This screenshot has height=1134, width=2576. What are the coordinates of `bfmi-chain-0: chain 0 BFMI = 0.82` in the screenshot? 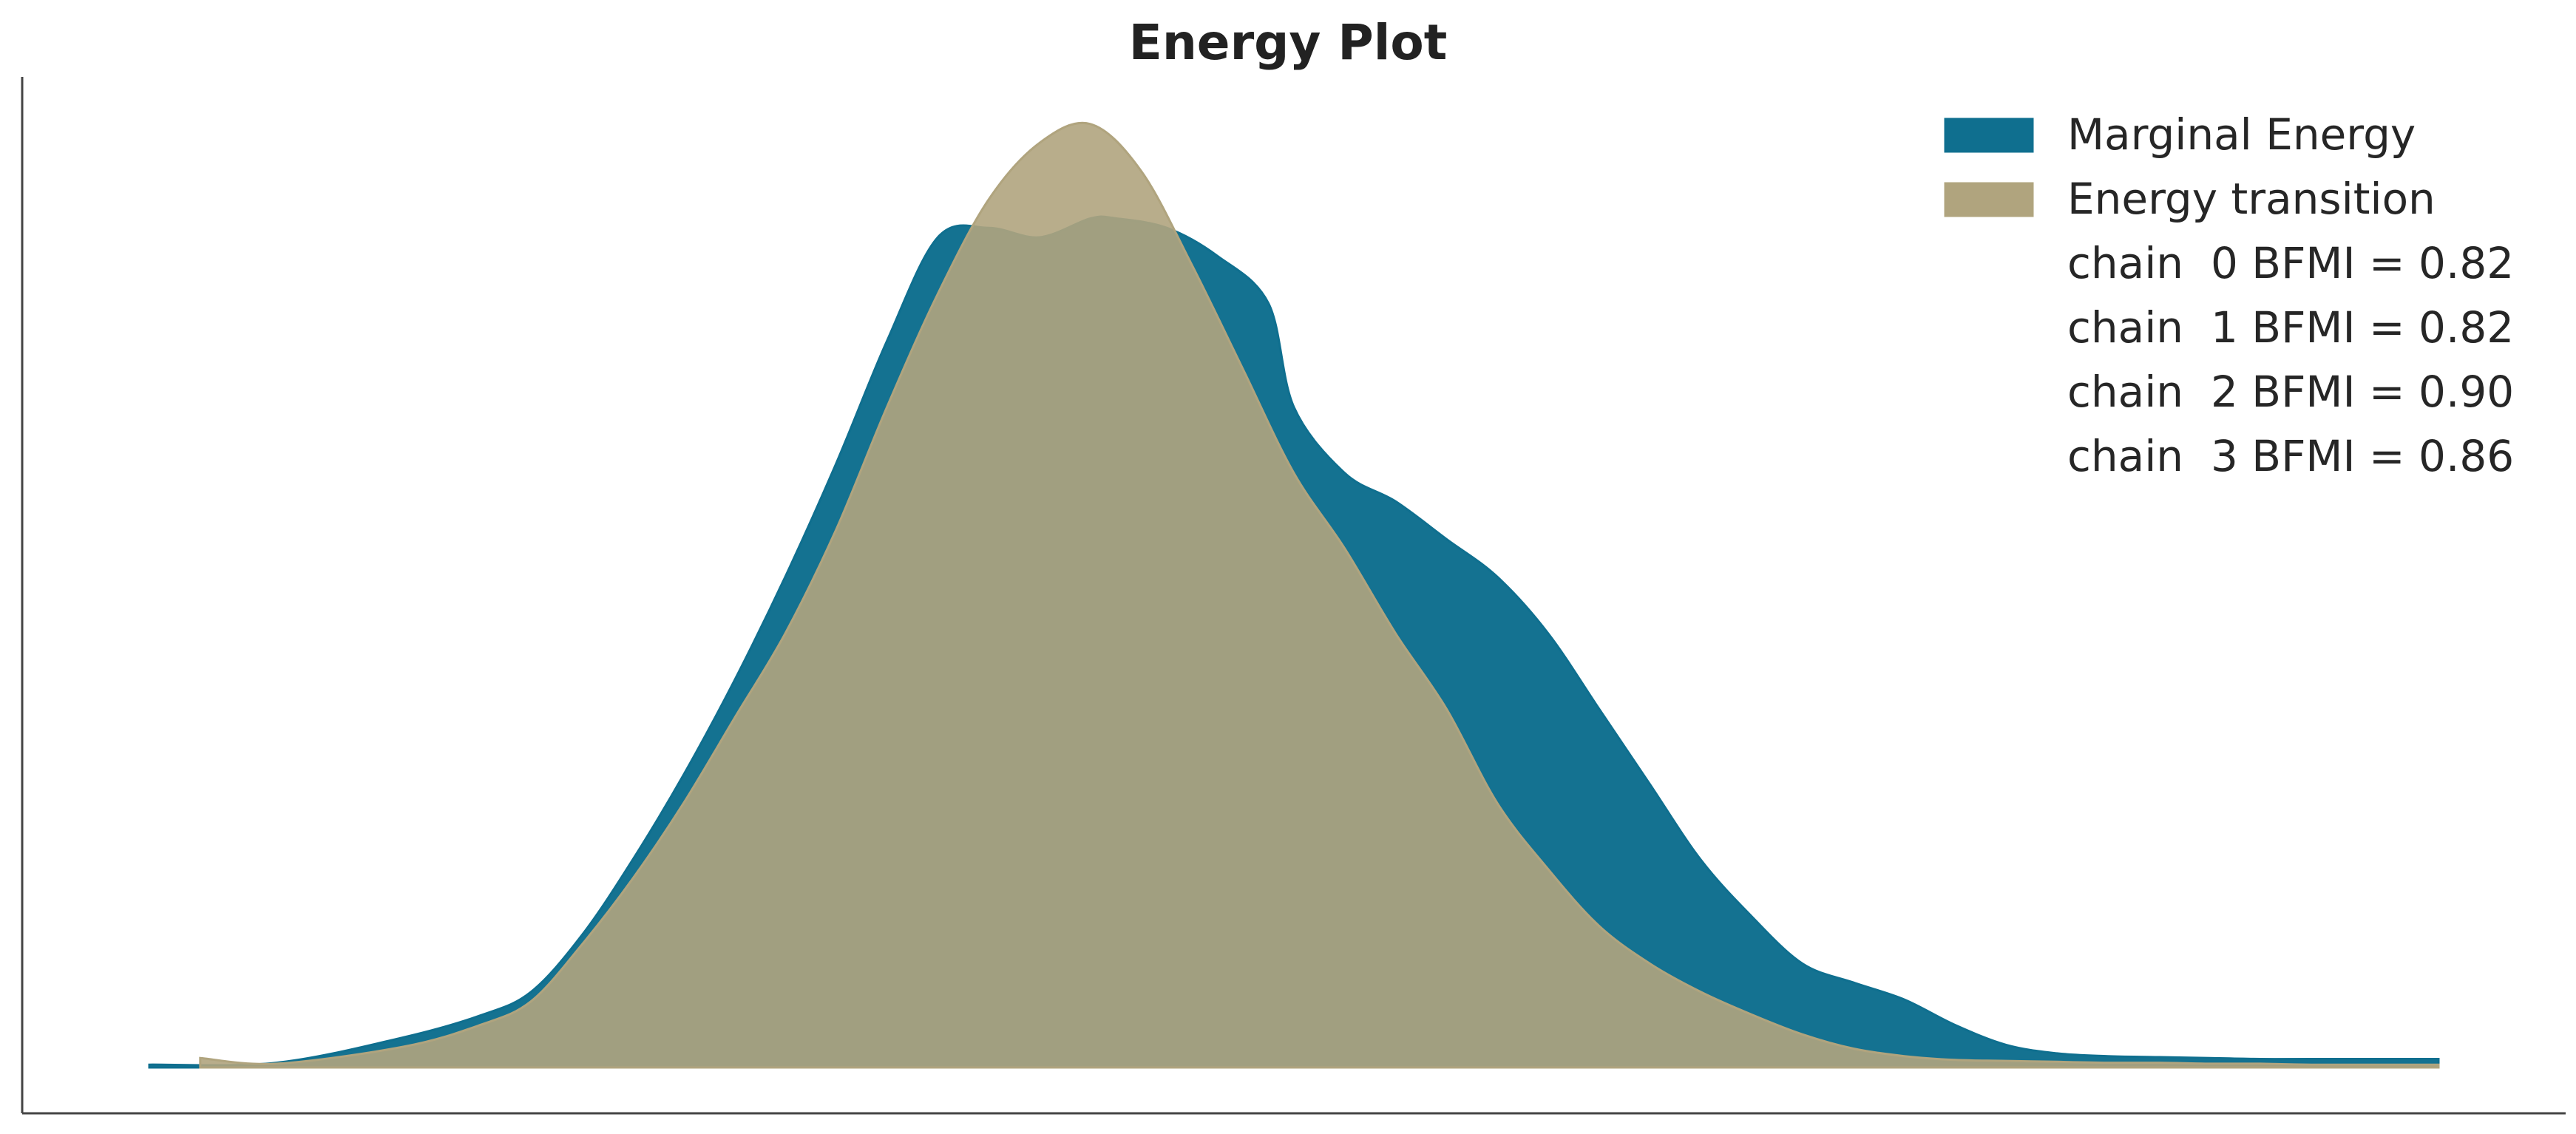 It's located at (2290, 263).